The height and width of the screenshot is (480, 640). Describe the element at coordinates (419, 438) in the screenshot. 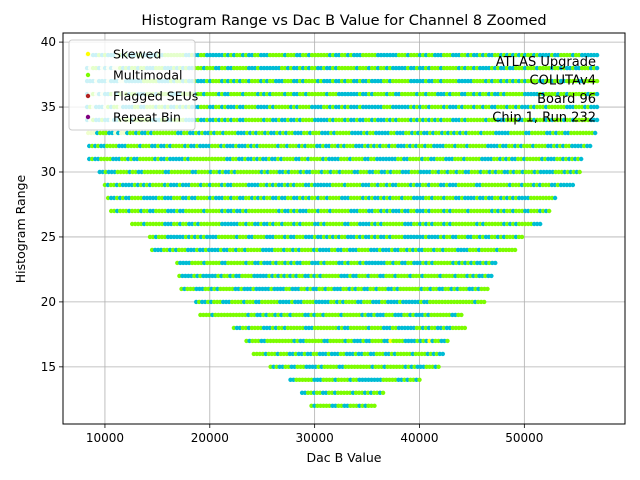

I see `x-tick-label: 40000` at that location.